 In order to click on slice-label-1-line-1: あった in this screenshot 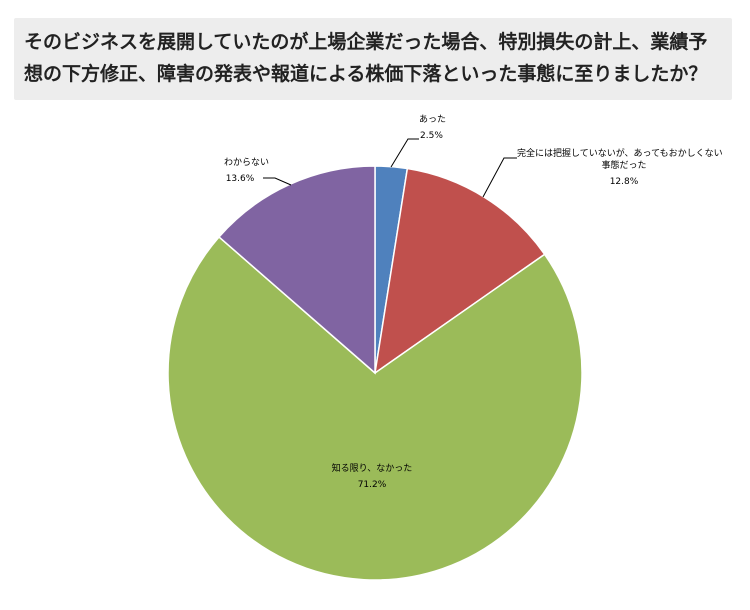, I will do `click(432, 119)`.